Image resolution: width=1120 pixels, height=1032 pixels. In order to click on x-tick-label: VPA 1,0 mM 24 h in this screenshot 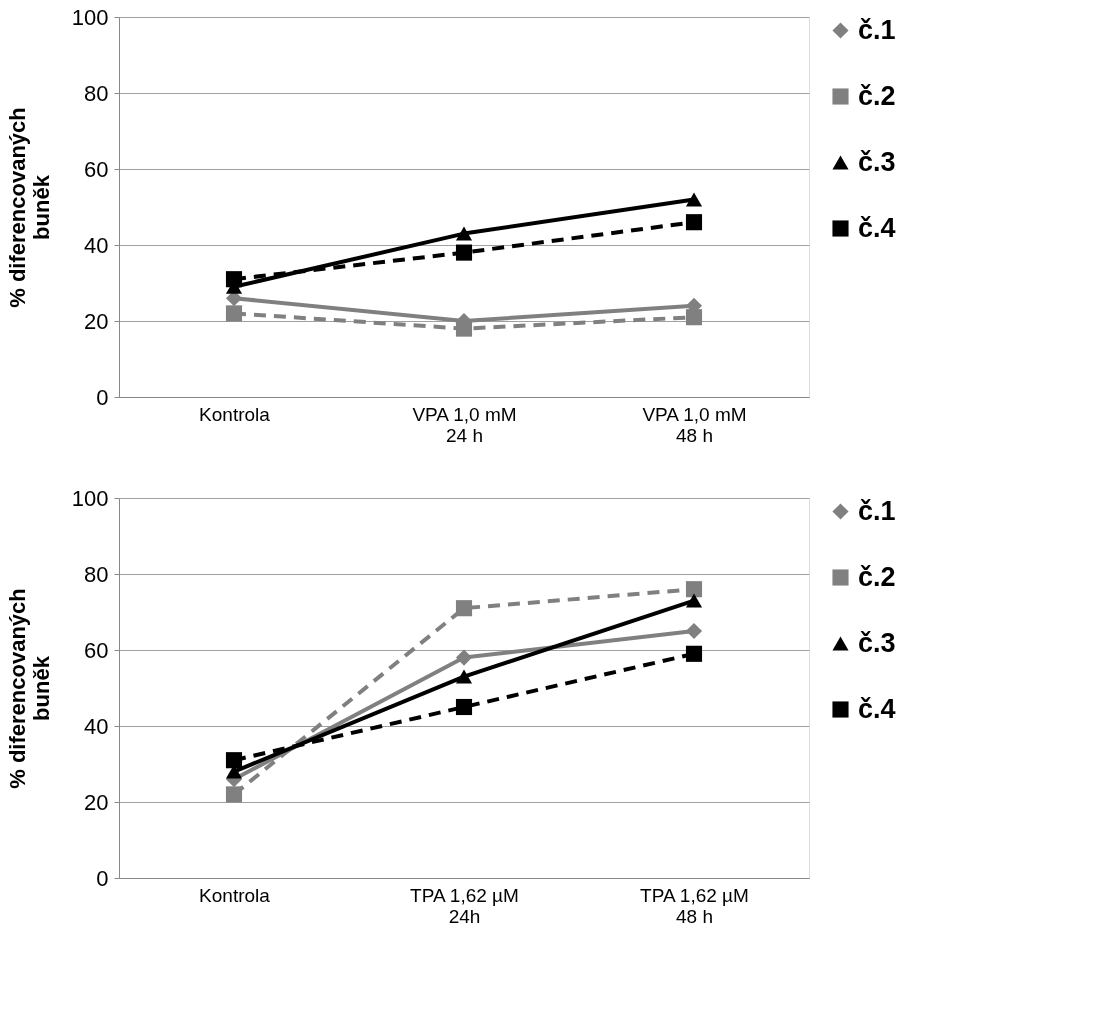, I will do `click(464, 424)`.